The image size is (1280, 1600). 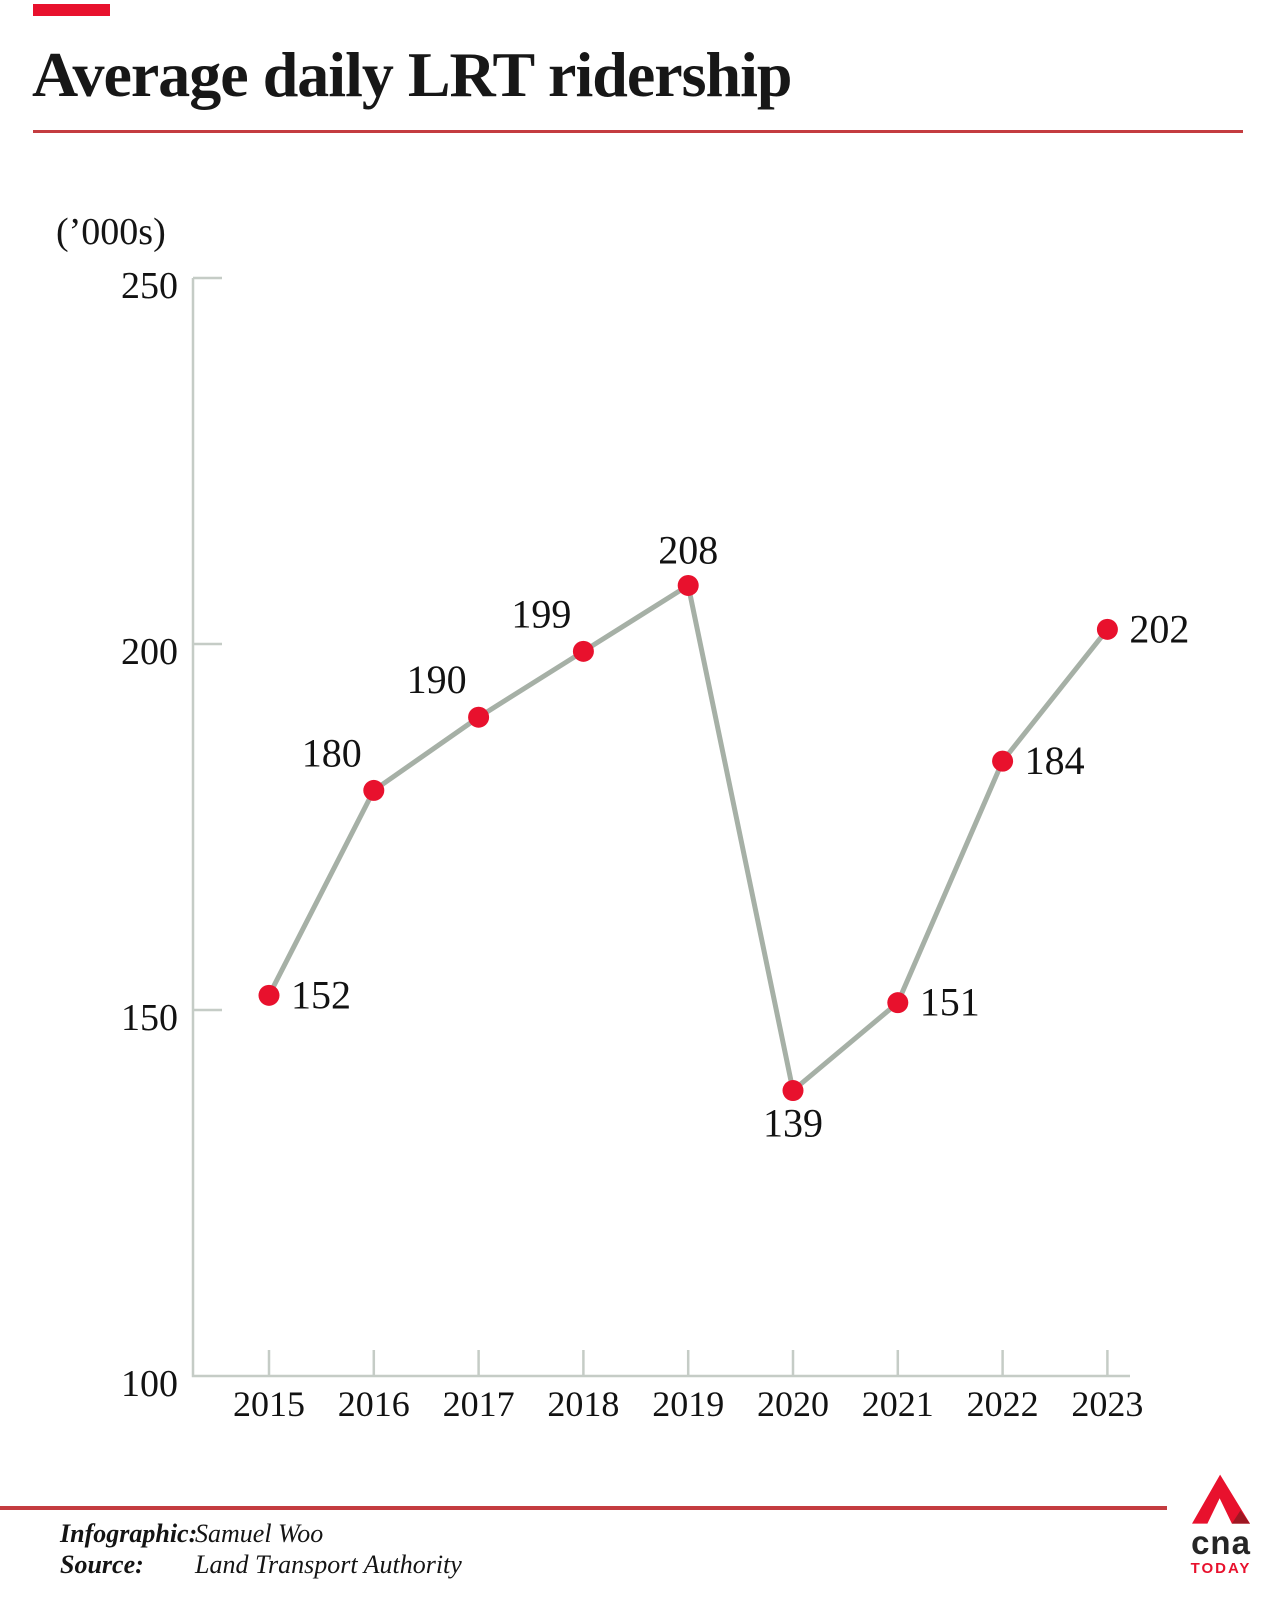 I want to click on data-point-value-label: 184, so click(x=1055, y=760).